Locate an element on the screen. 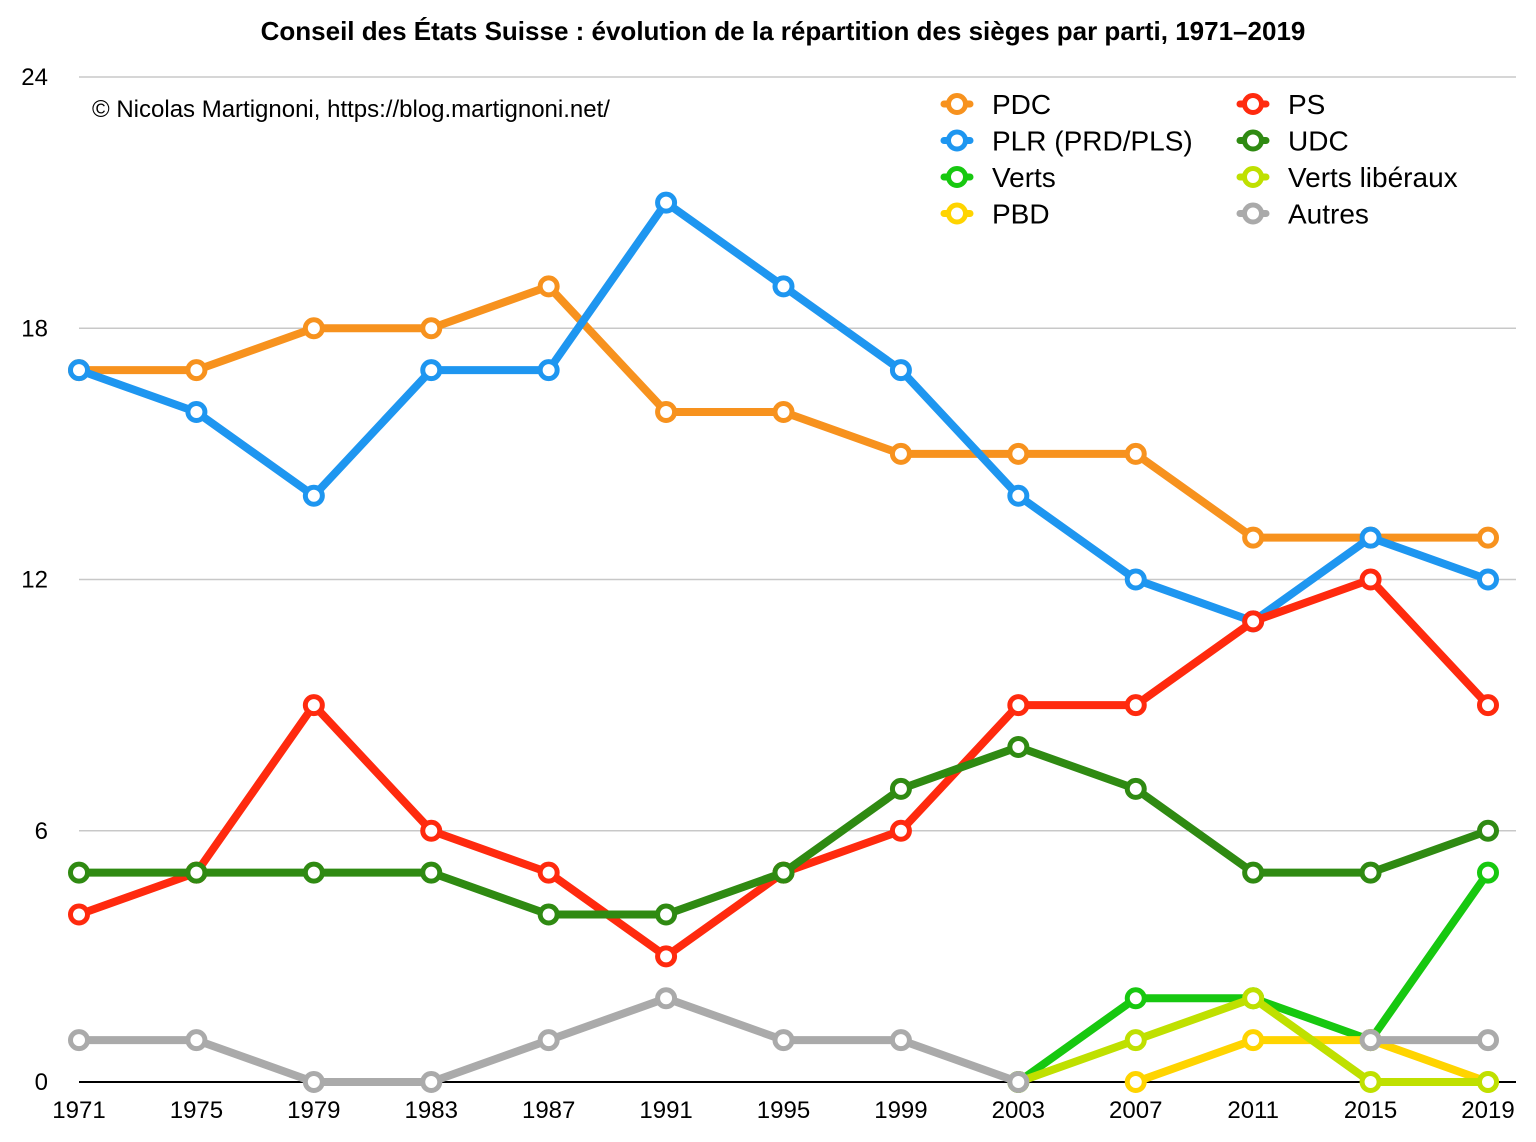 The height and width of the screenshot is (1142, 1536). x-tick-label: 1999 is located at coordinates (900, 1110).